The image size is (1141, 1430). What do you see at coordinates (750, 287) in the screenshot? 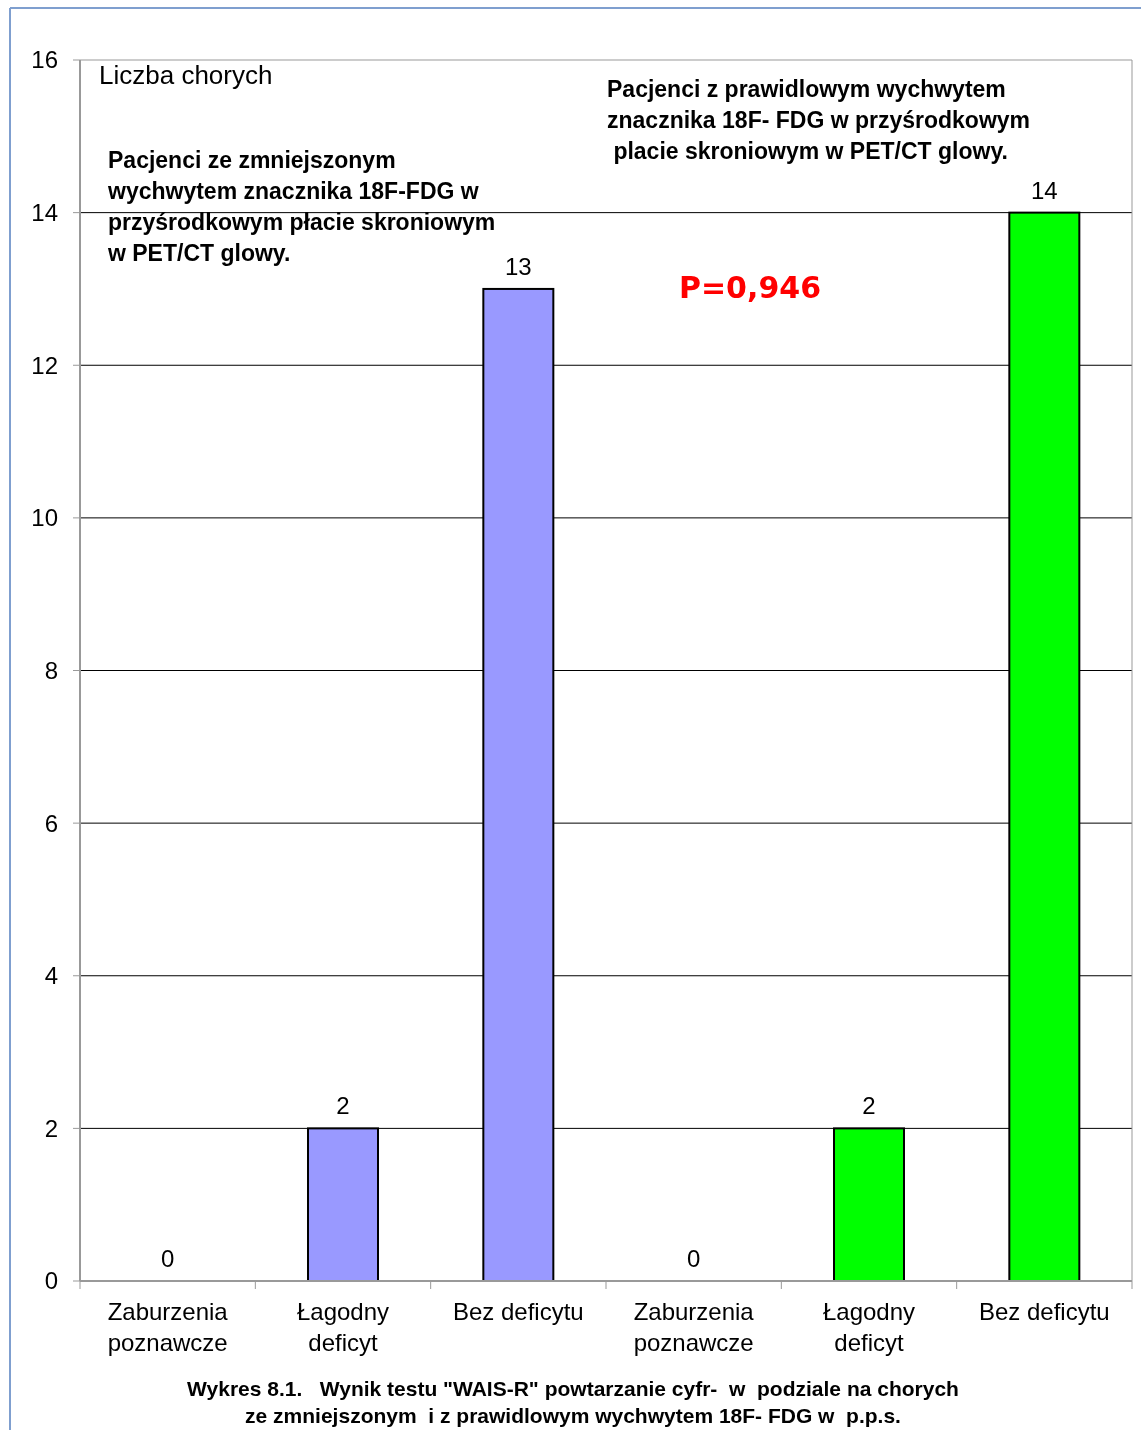
I see `annotation: P=0,946` at bounding box center [750, 287].